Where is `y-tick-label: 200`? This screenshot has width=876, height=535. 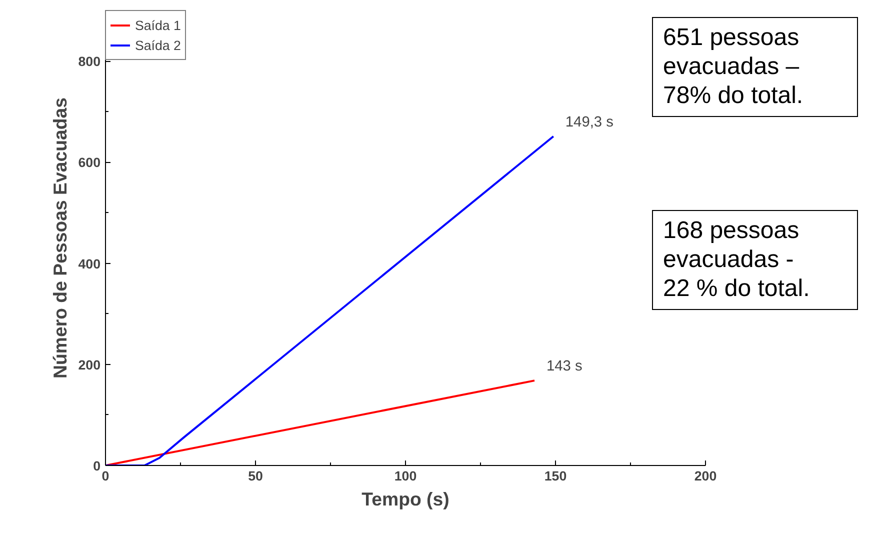 y-tick-label: 200 is located at coordinates (89, 364).